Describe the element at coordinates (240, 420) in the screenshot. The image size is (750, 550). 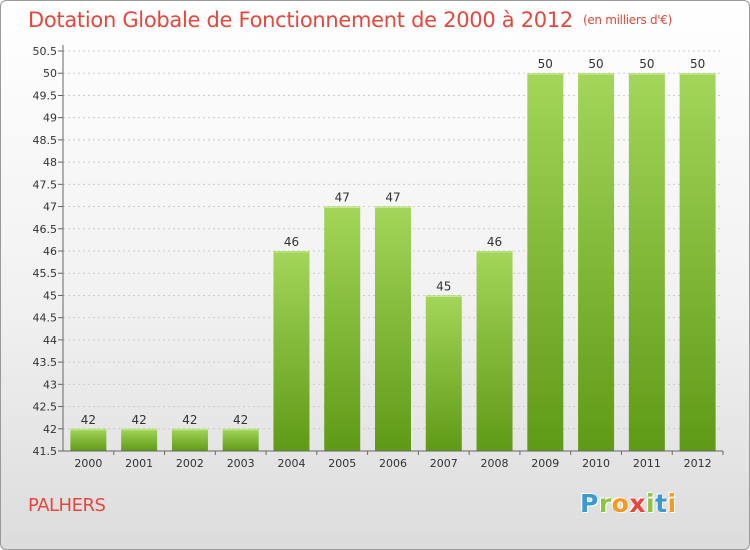
I see `value-label-2003: 42` at that location.